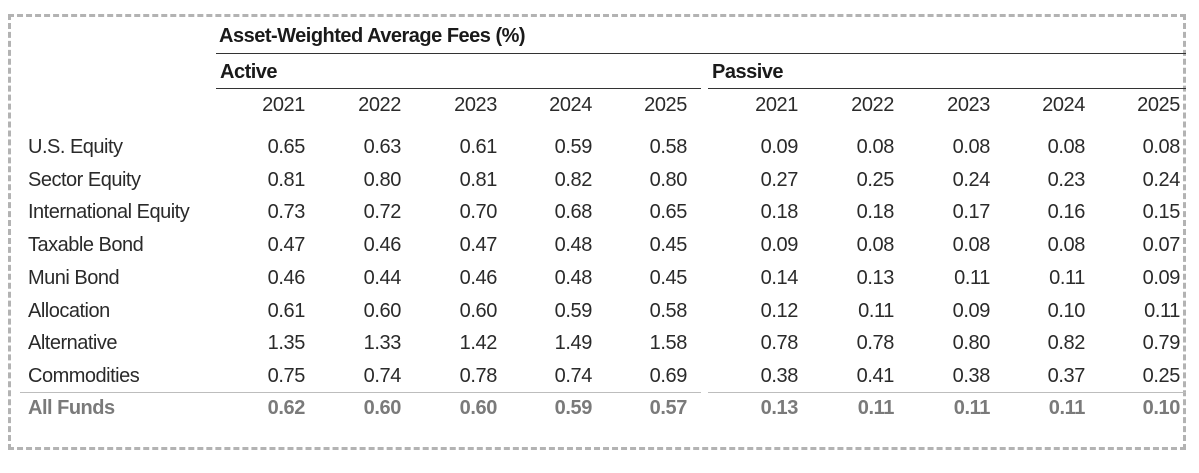 This screenshot has height=473, width=1199. I want to click on cell-active-2021: 0.61, so click(286, 310).